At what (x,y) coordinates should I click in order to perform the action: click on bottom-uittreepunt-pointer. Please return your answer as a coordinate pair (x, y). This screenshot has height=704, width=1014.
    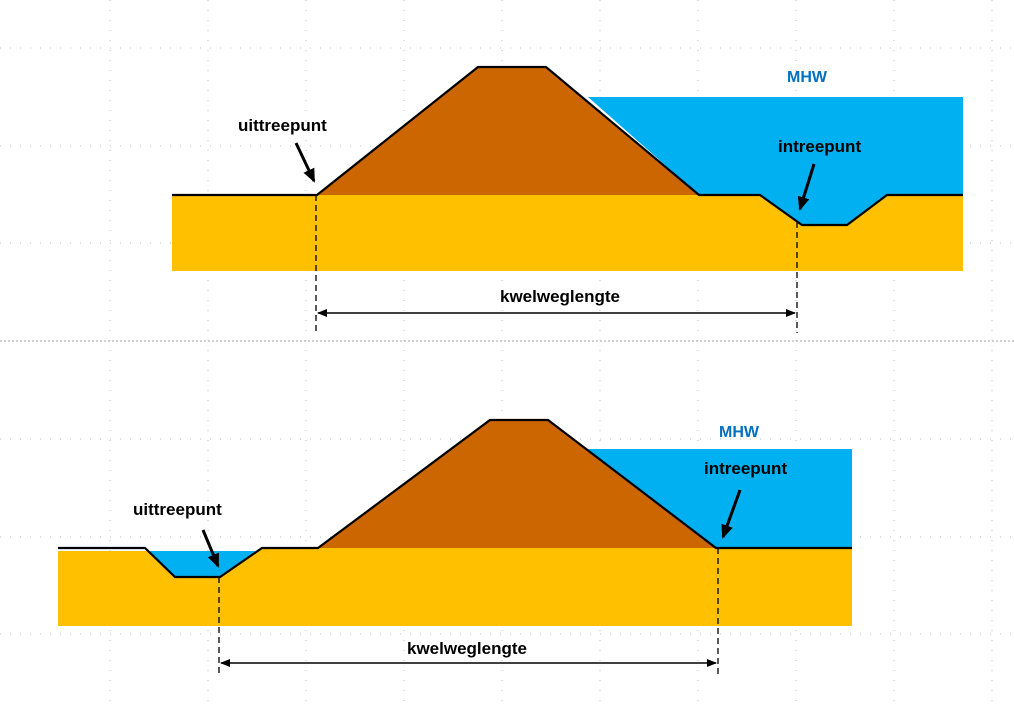
    Looking at the image, I should click on (210, 548).